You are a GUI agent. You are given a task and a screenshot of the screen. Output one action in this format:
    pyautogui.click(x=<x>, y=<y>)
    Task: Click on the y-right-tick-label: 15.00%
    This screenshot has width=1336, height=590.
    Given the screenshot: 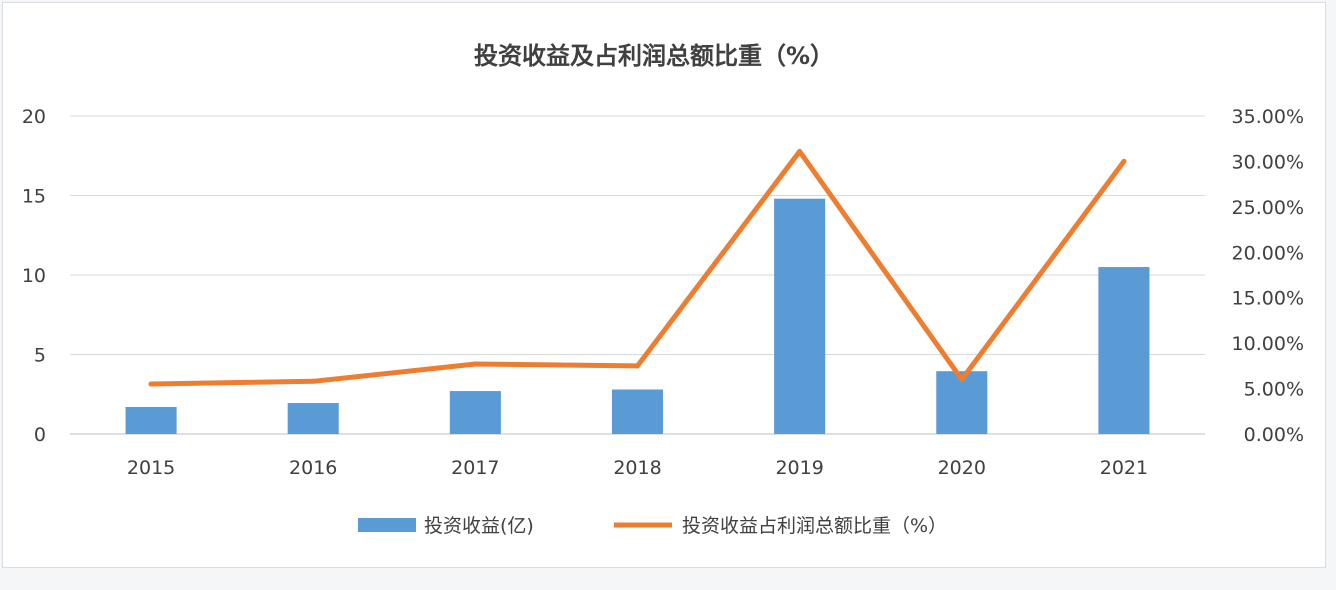 What is the action you would take?
    pyautogui.click(x=1268, y=299)
    